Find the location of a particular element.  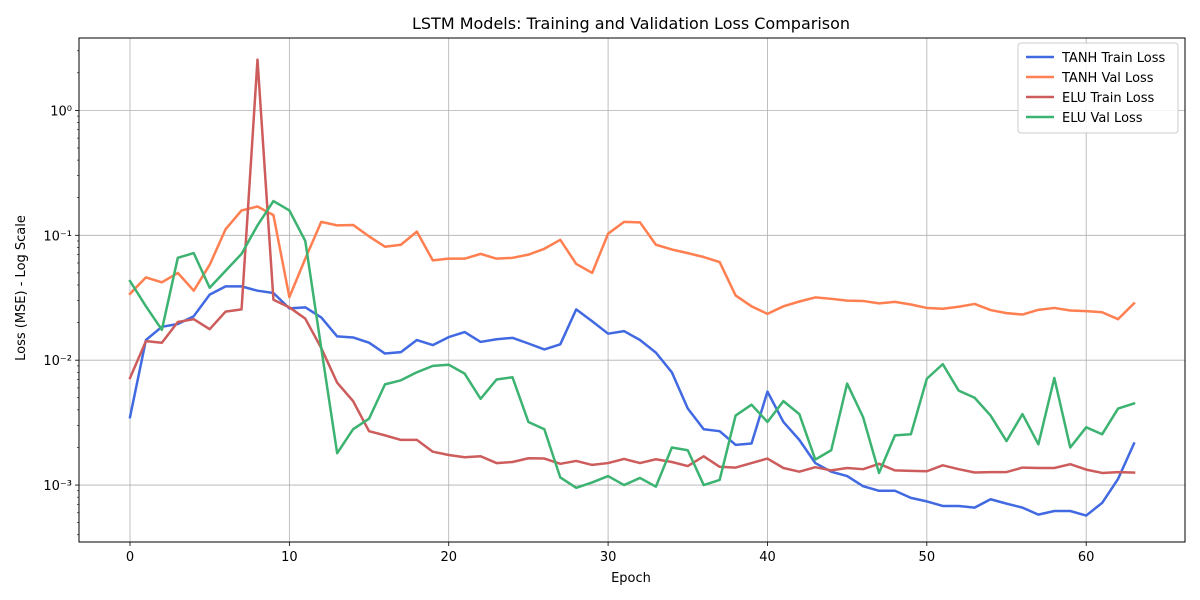

x-tick-label: 40 is located at coordinates (767, 557).